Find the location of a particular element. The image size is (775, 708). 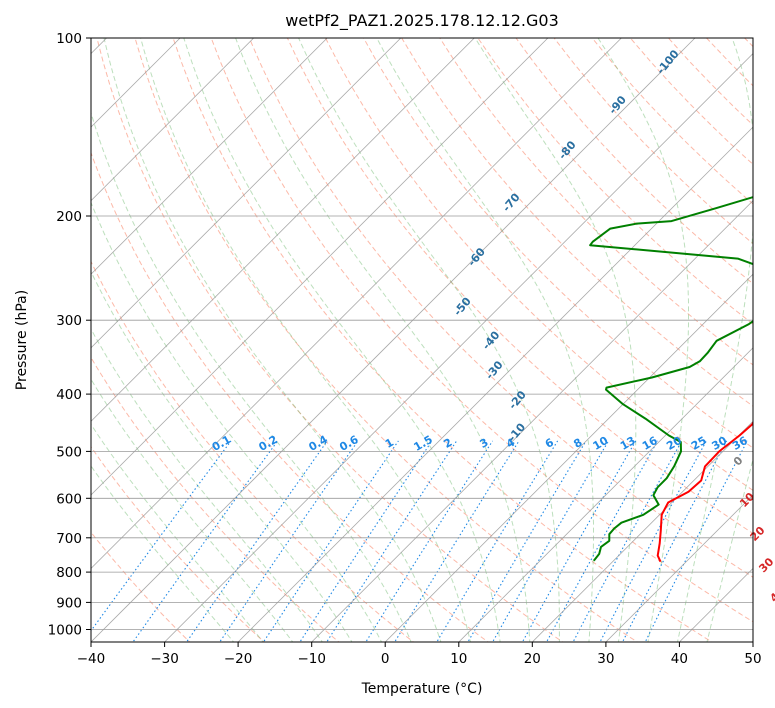

profile-lines is located at coordinates (671, 379).